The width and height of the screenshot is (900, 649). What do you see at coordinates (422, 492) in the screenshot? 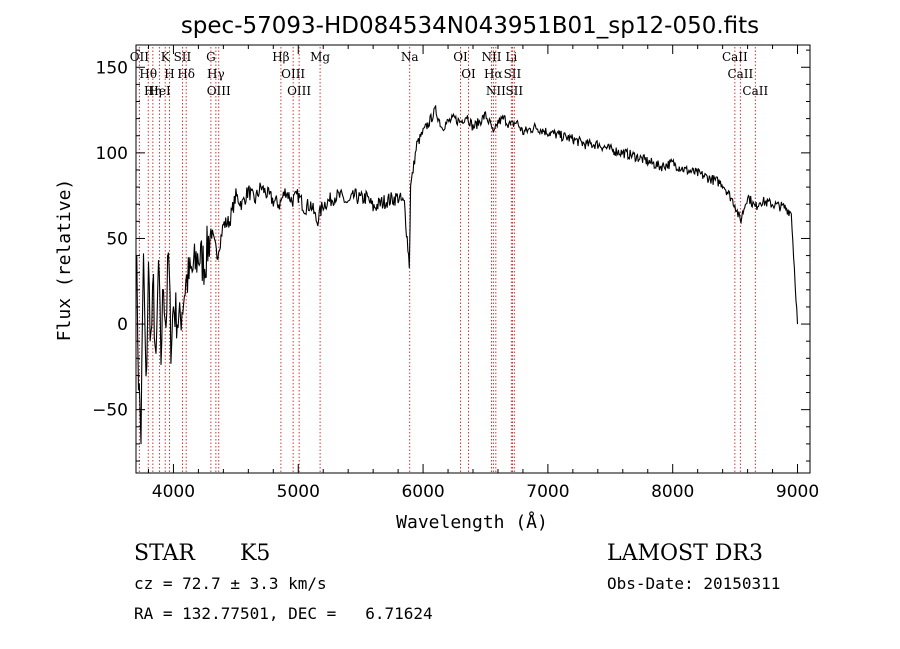
I see `x-tick-label: 6000` at bounding box center [422, 492].